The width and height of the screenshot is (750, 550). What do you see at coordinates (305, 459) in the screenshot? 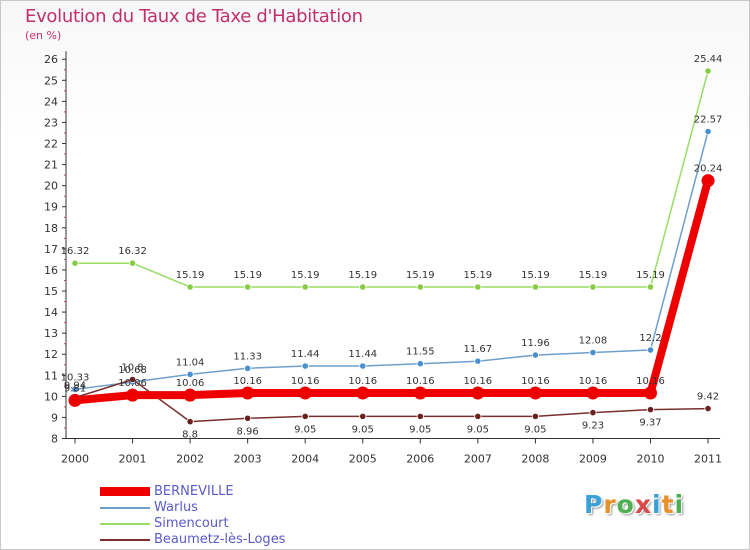
I see `x-tick-label: 2004` at bounding box center [305, 459].